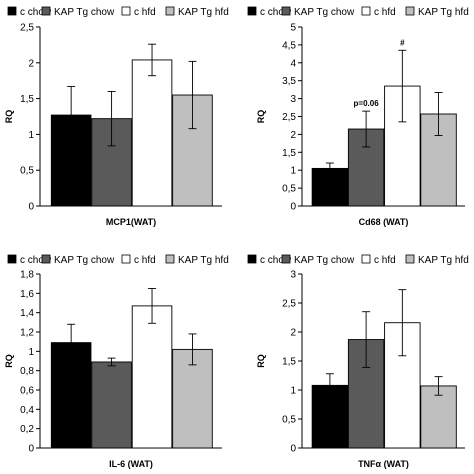 The width and height of the screenshot is (474, 474). I want to click on bar-annotation: #, so click(402, 42).